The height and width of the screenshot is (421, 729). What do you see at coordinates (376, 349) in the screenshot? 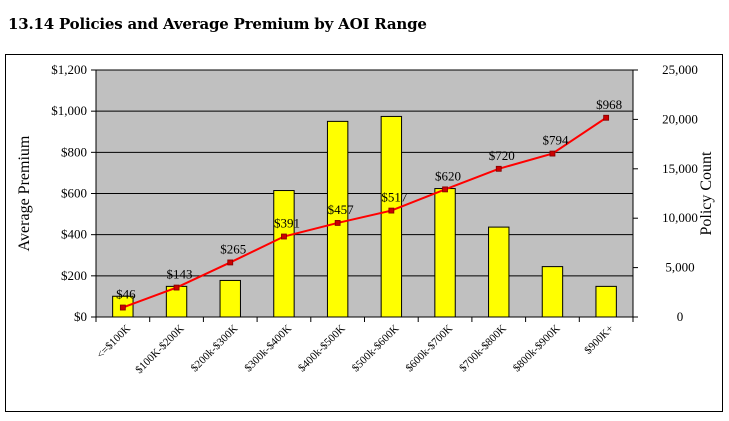
I see `x-tick-label: $500k-$600K` at bounding box center [376, 349].